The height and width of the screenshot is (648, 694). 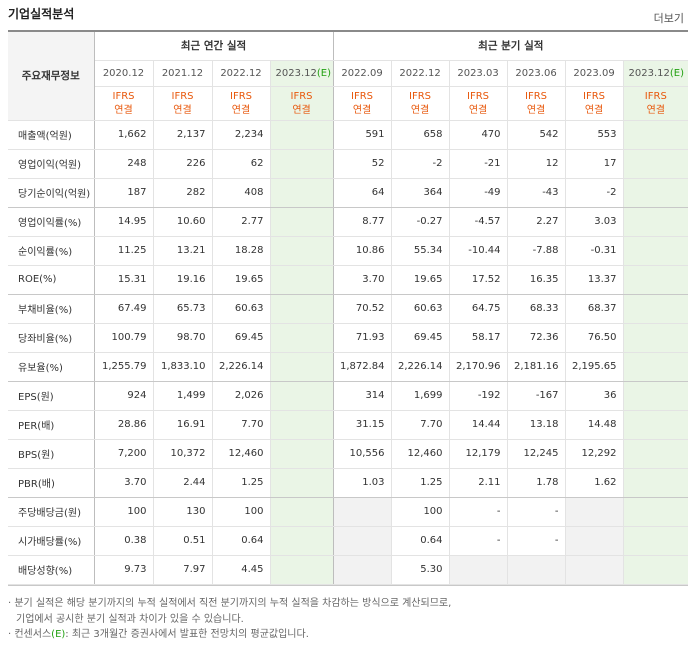 I want to click on quarter-value-cell: 2.27, so click(x=536, y=222).